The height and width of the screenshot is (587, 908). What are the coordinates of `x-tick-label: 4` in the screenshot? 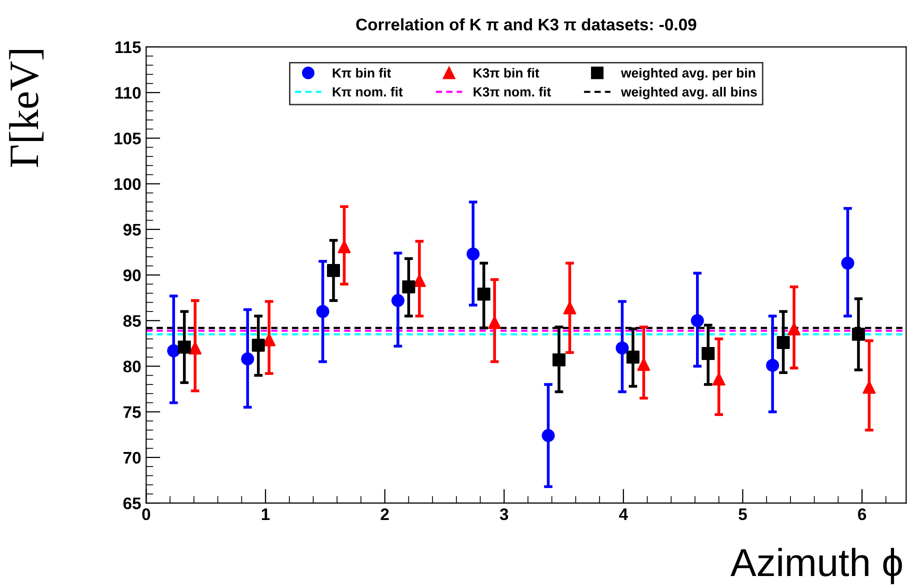 It's located at (623, 514).